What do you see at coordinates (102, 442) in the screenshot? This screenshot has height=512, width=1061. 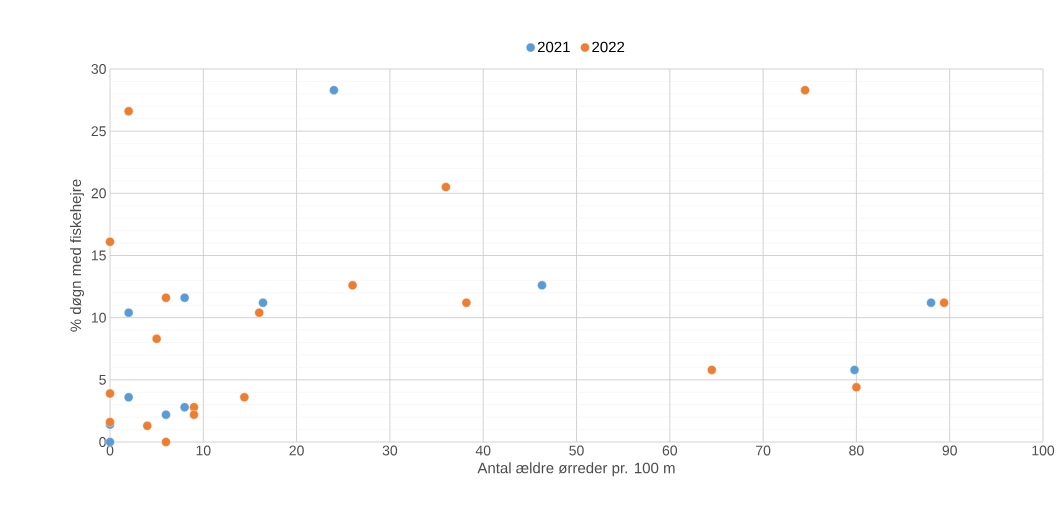 I see `y-tick-label: 0` at bounding box center [102, 442].